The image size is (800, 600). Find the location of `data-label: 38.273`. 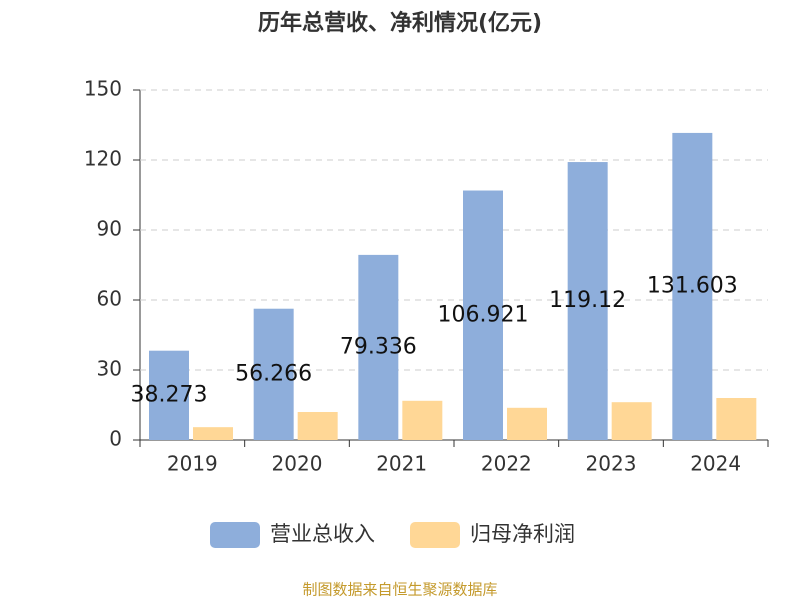

data-label: 38.273 is located at coordinates (169, 394).